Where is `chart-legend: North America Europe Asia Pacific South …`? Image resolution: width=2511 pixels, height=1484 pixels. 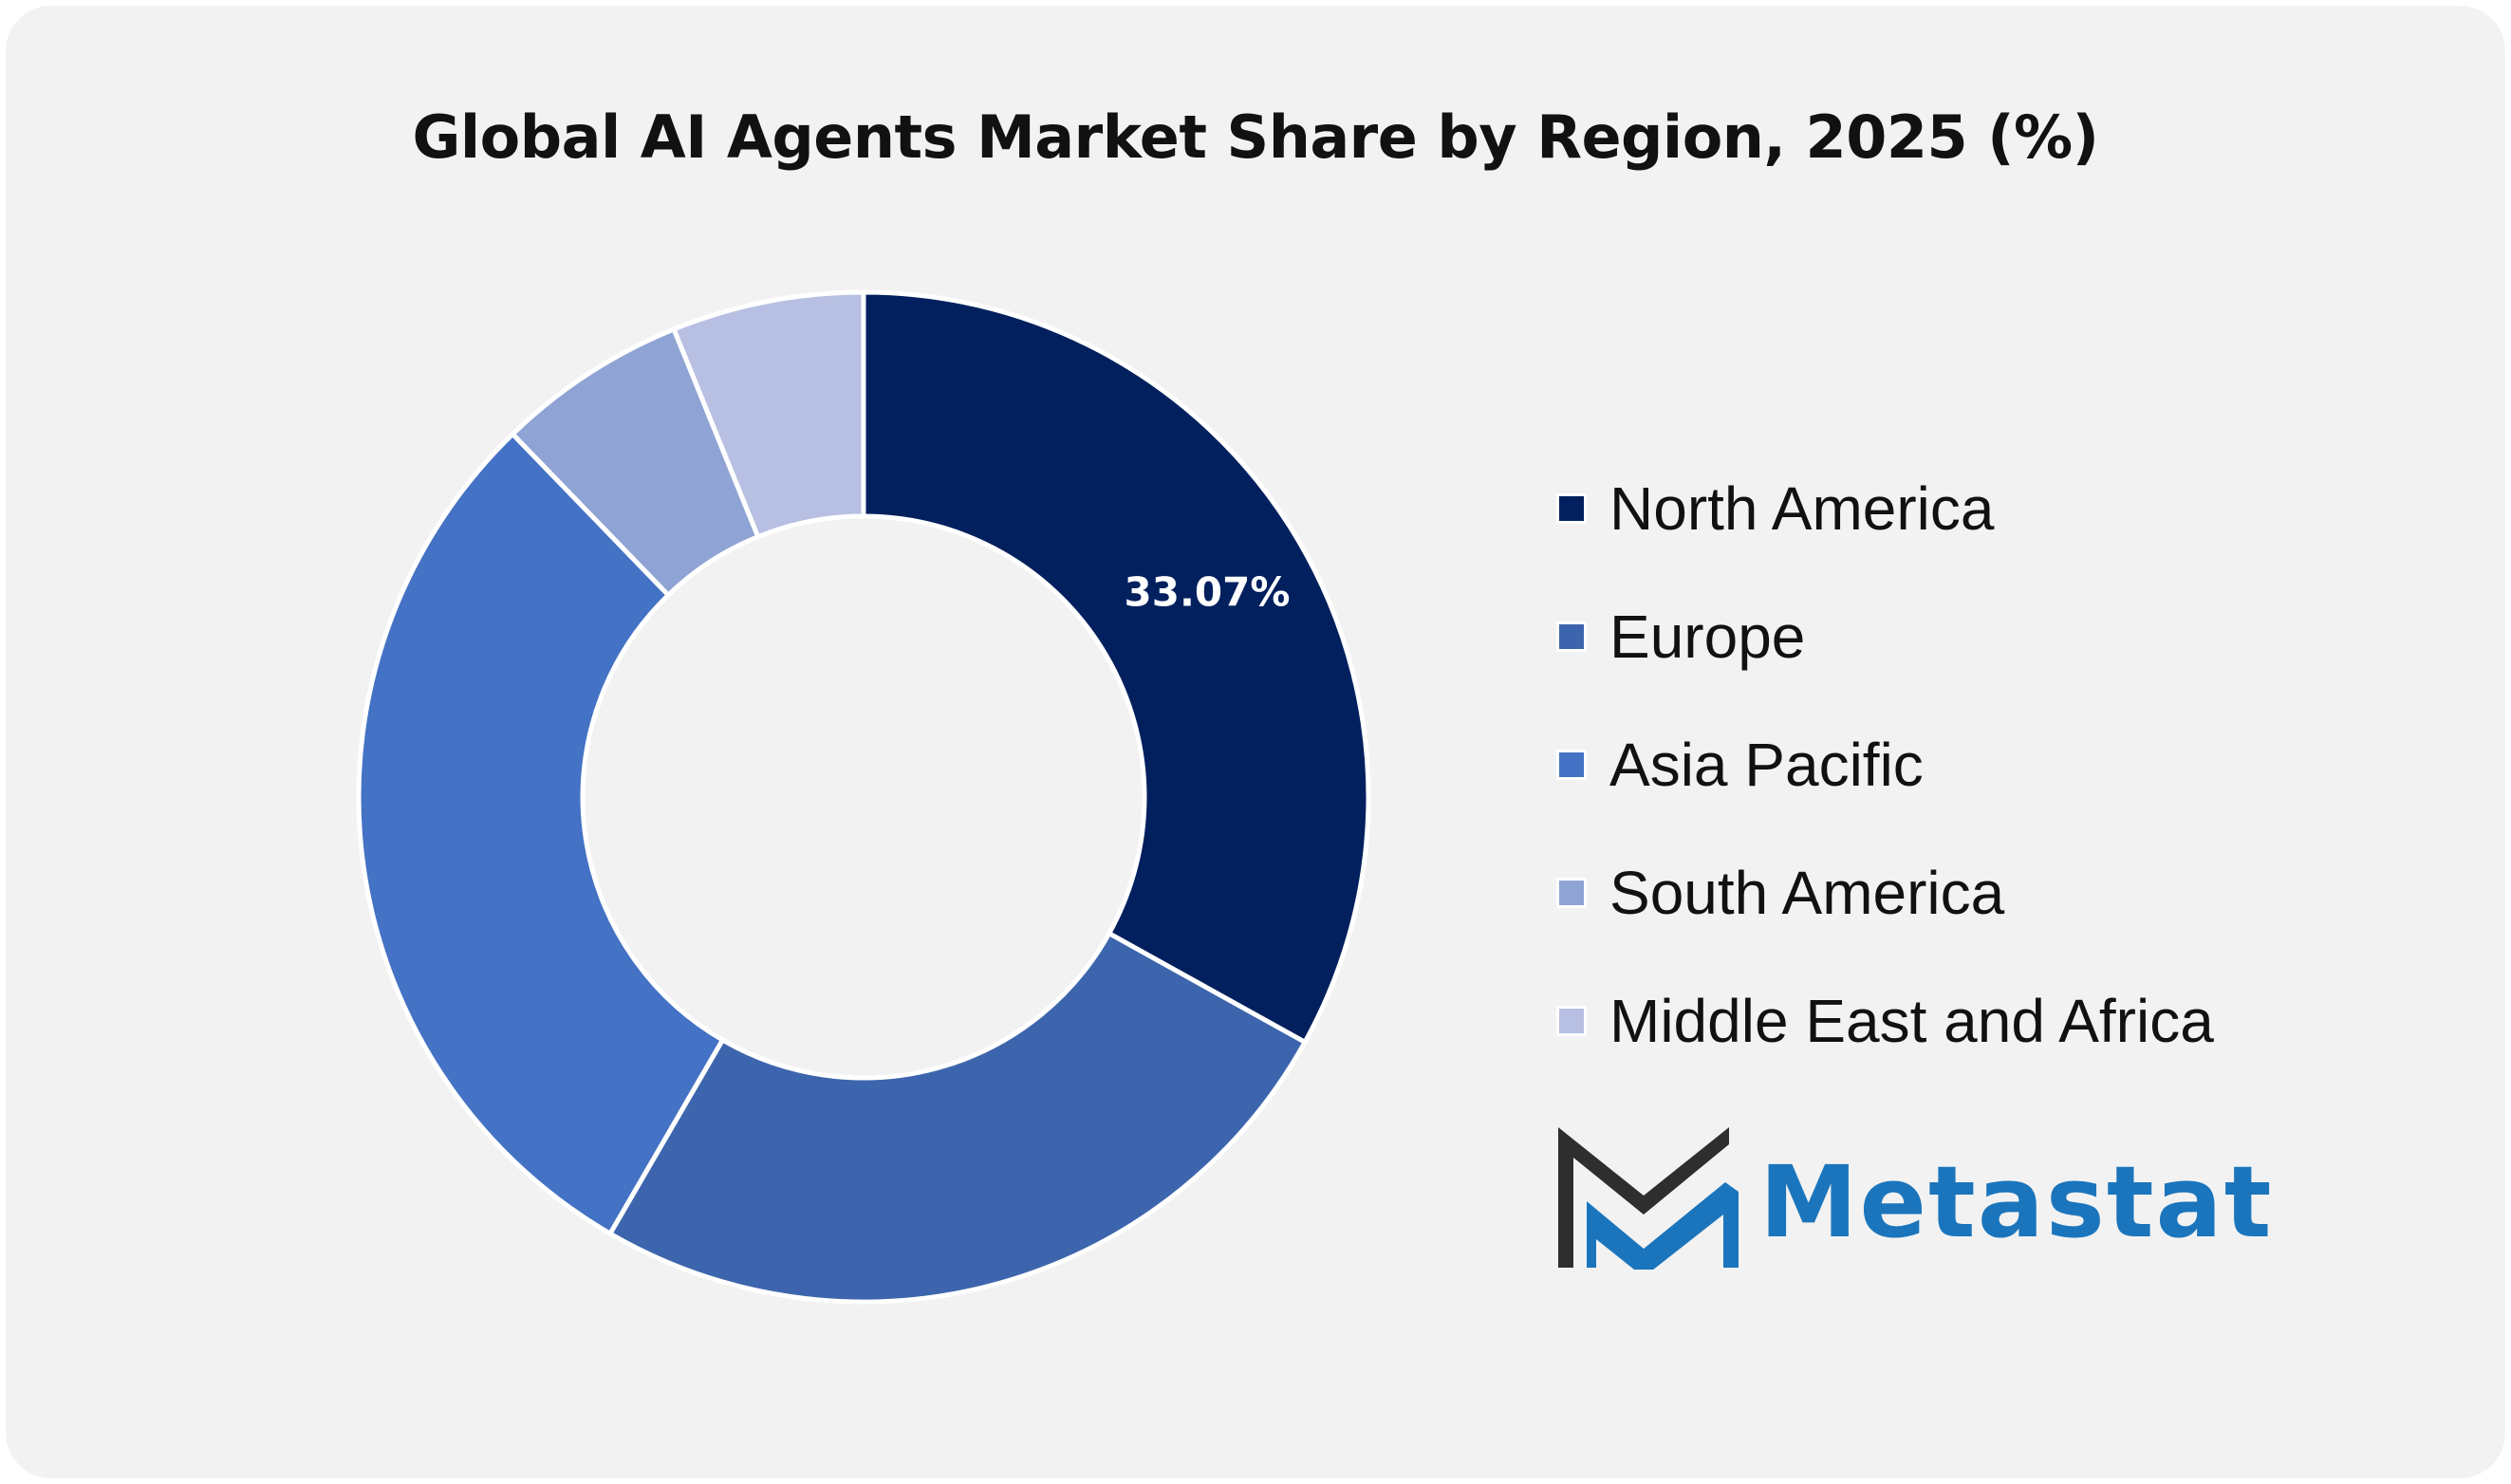
chart-legend: North America Europe Asia Pacific South … is located at coordinates (1885, 765).